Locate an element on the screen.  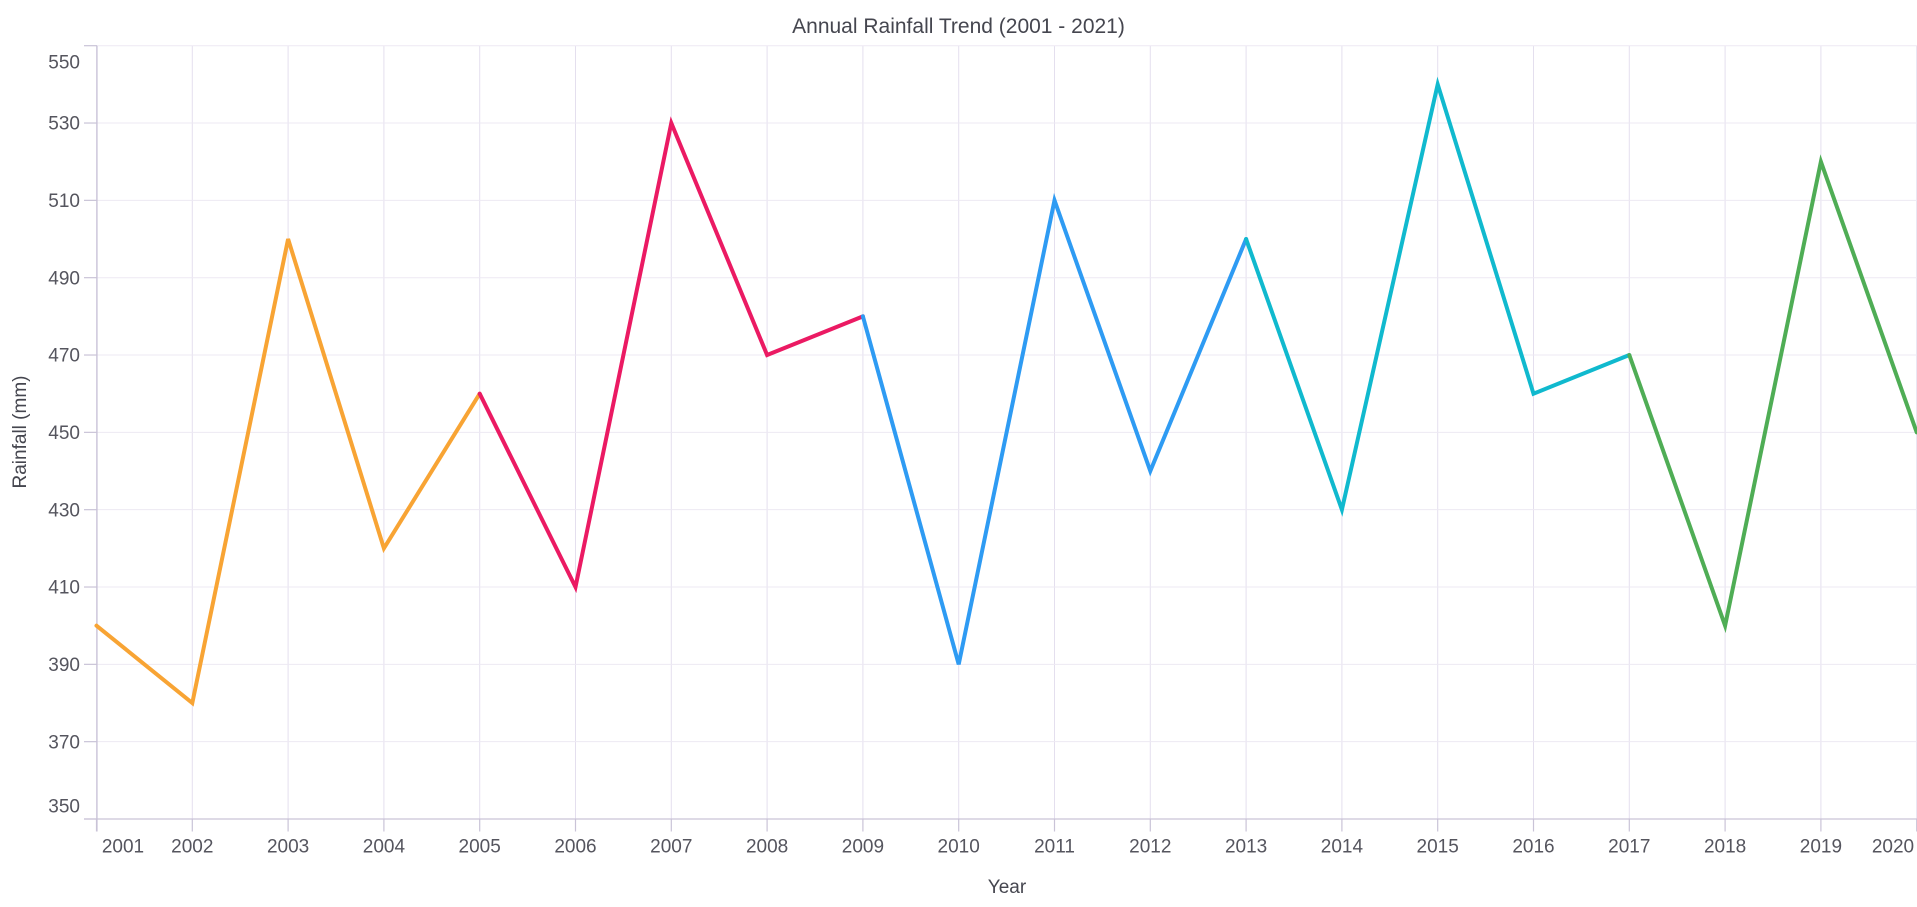
x-tick-label: 2014 is located at coordinates (1342, 847).